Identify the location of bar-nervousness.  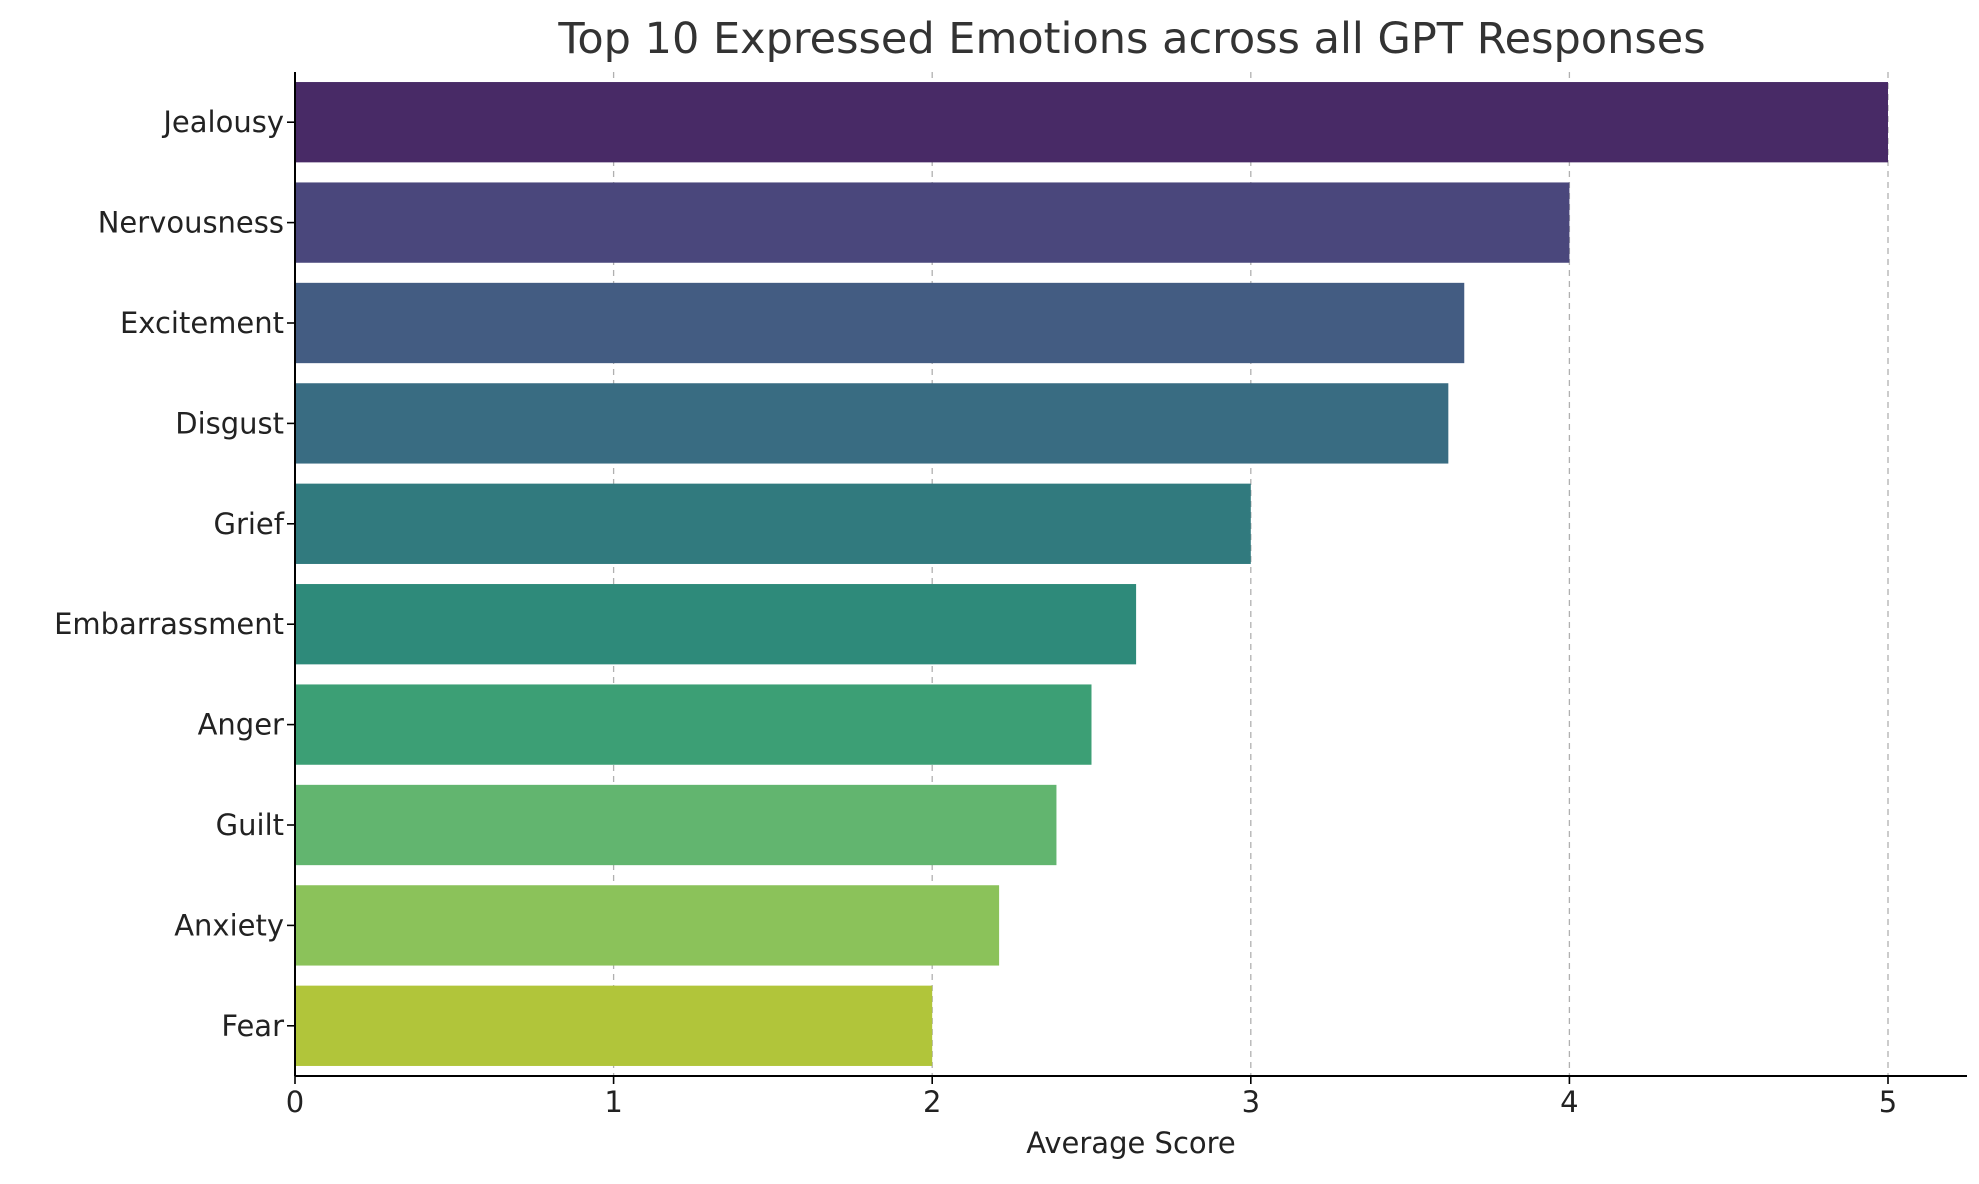
(932, 222).